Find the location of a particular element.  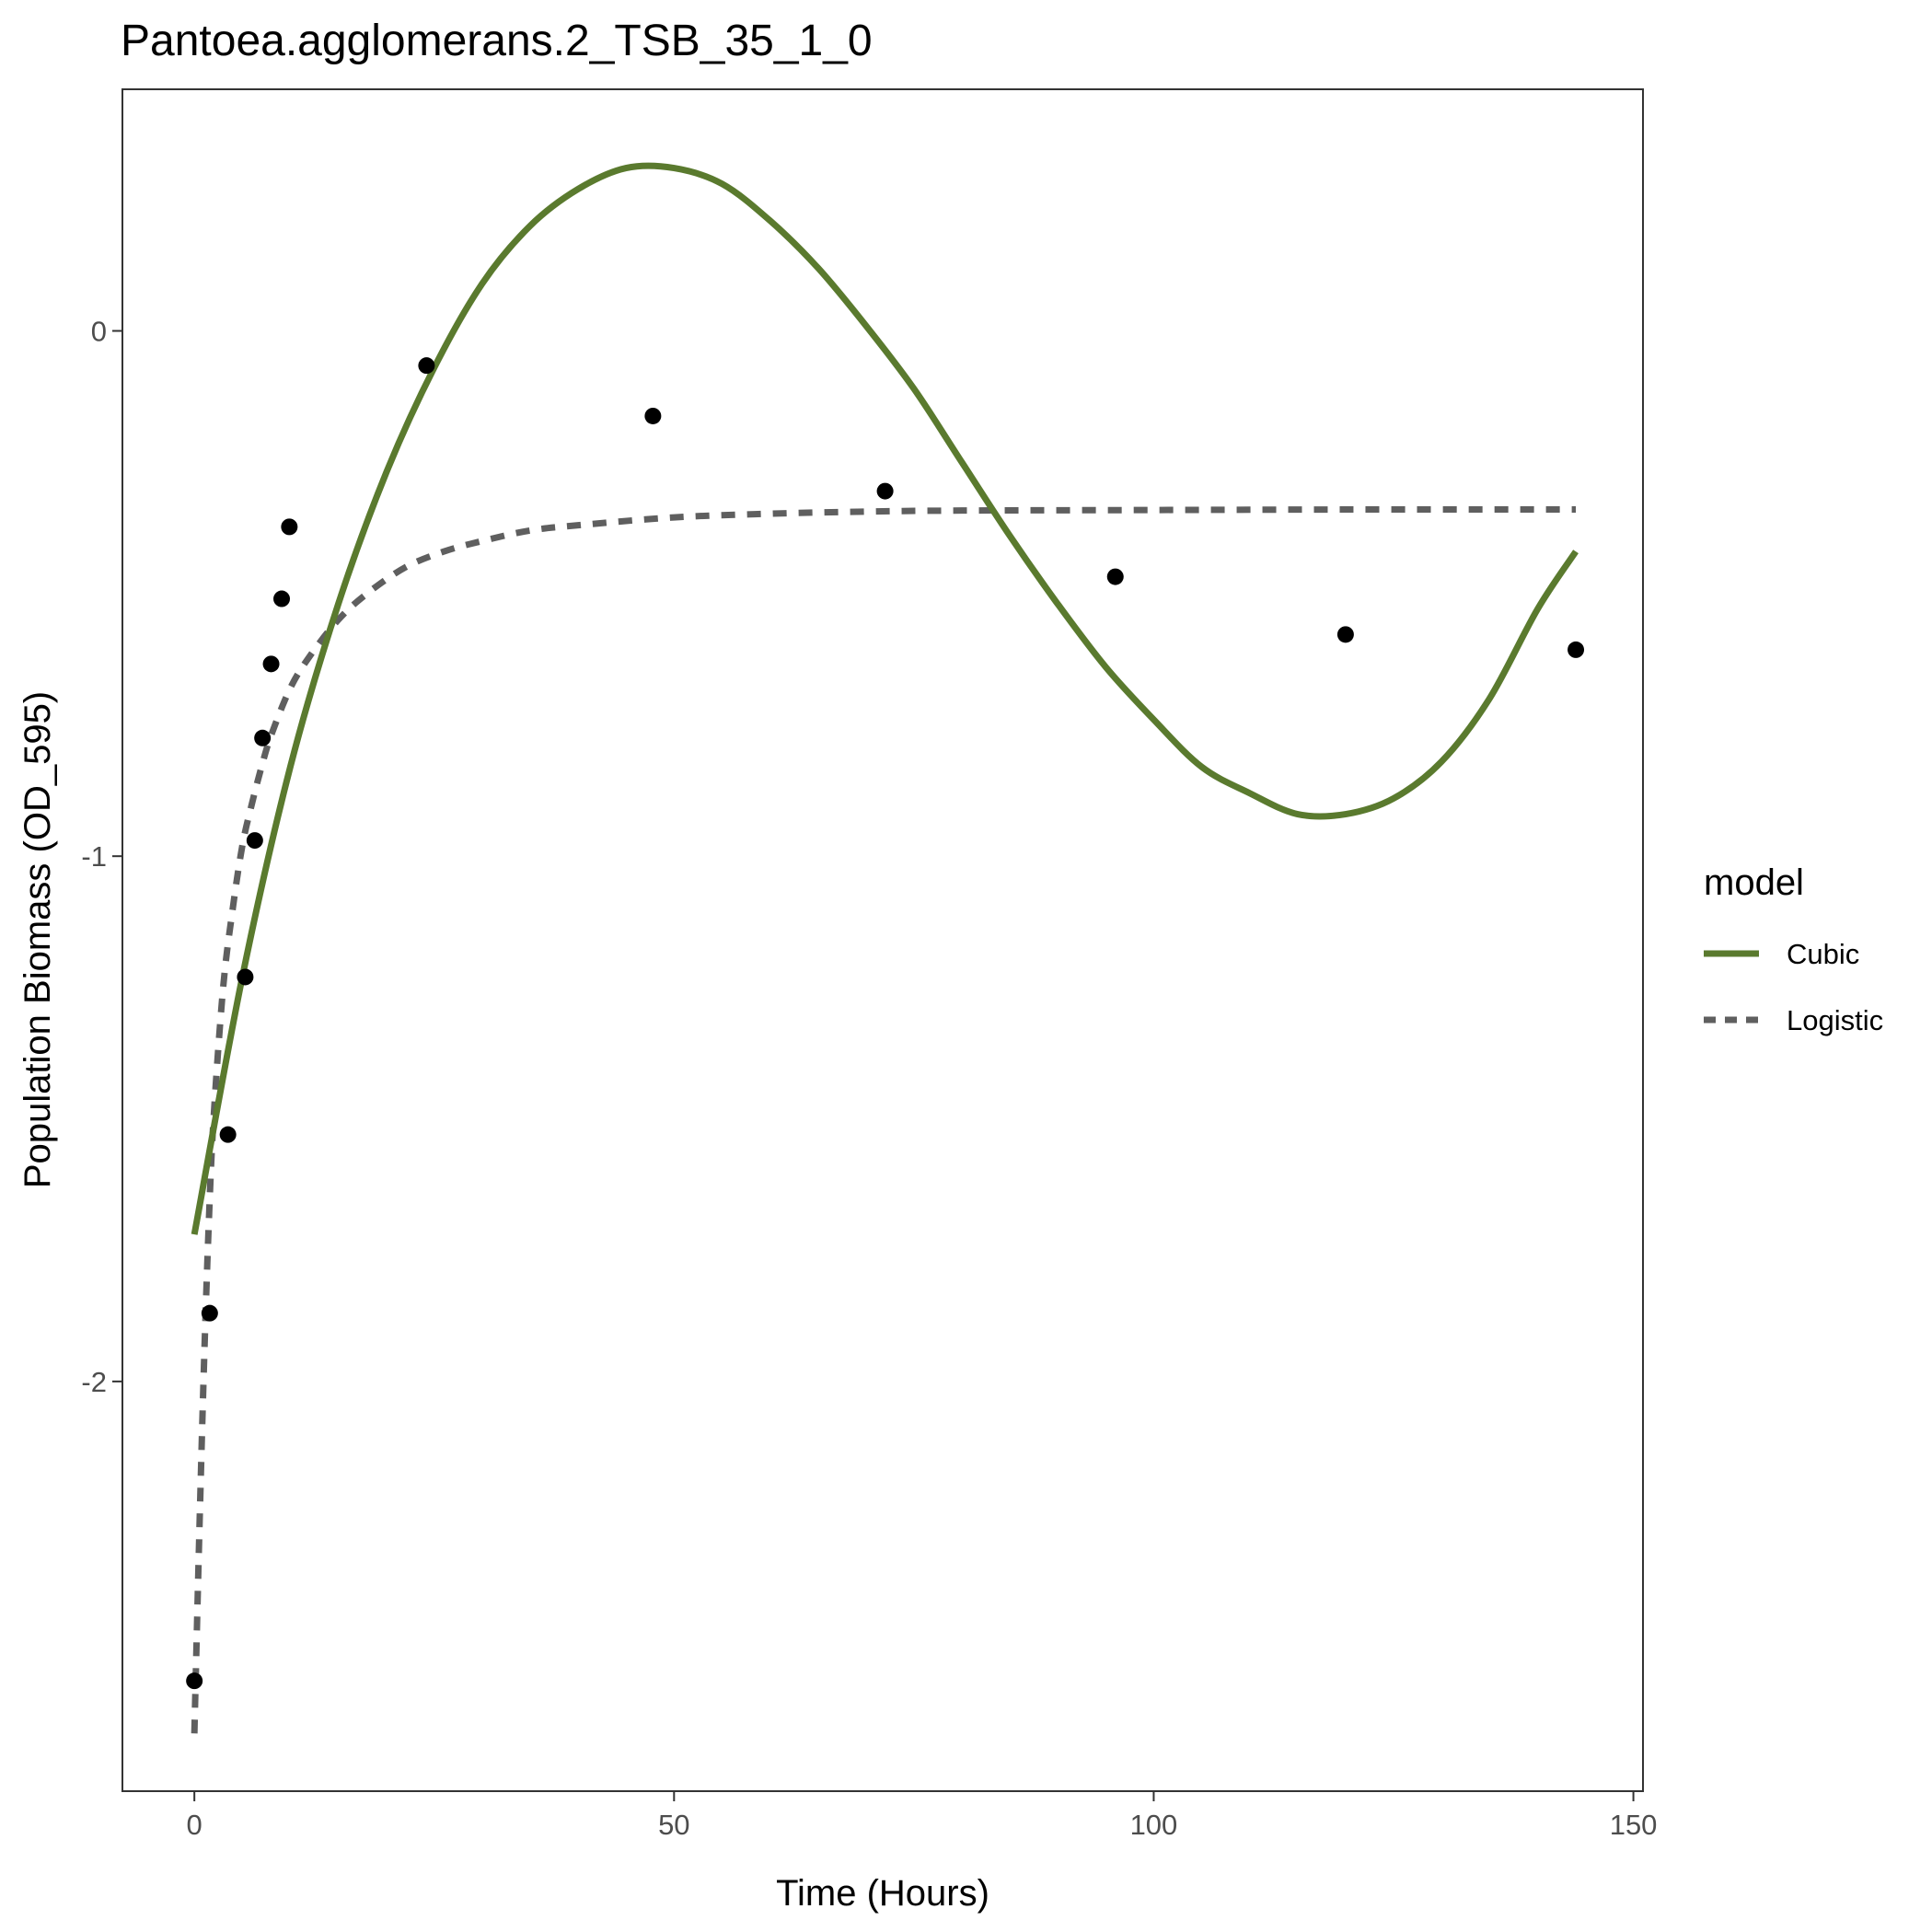

legend-title: model is located at coordinates (1754, 883).